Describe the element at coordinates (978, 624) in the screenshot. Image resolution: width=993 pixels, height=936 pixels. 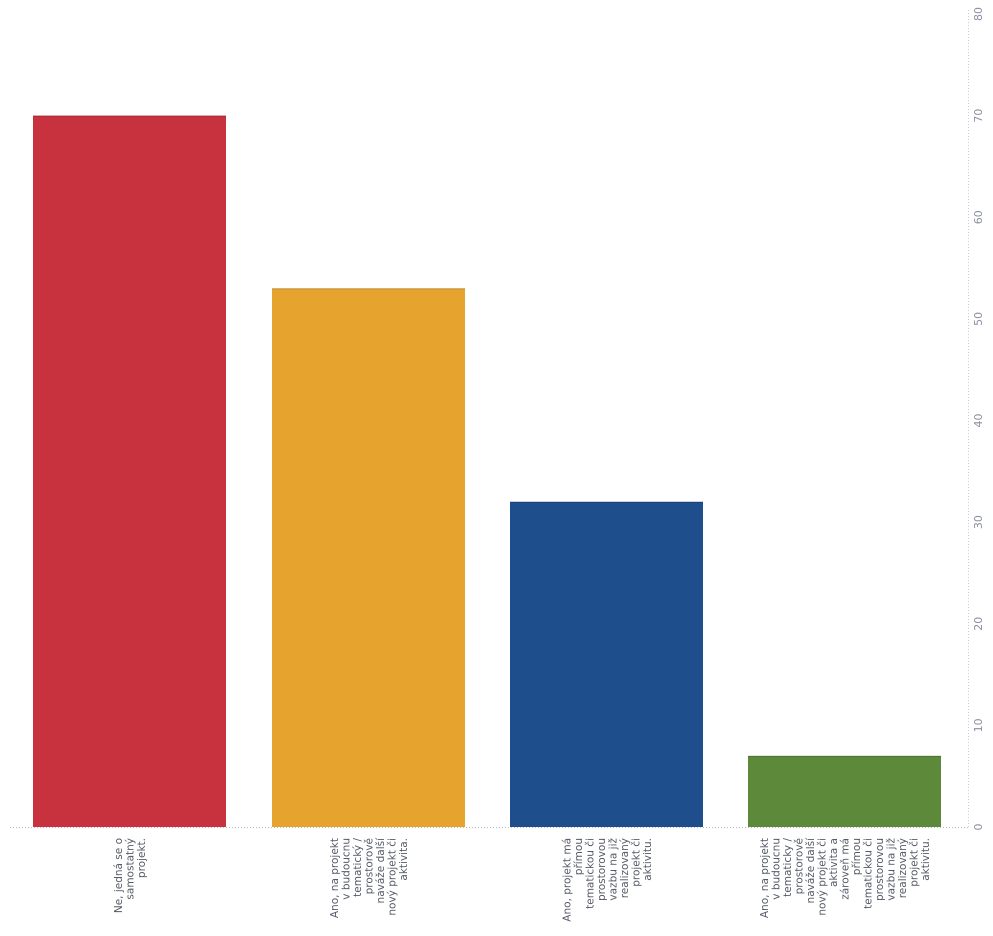
I see `y-tick-label: 20` at that location.